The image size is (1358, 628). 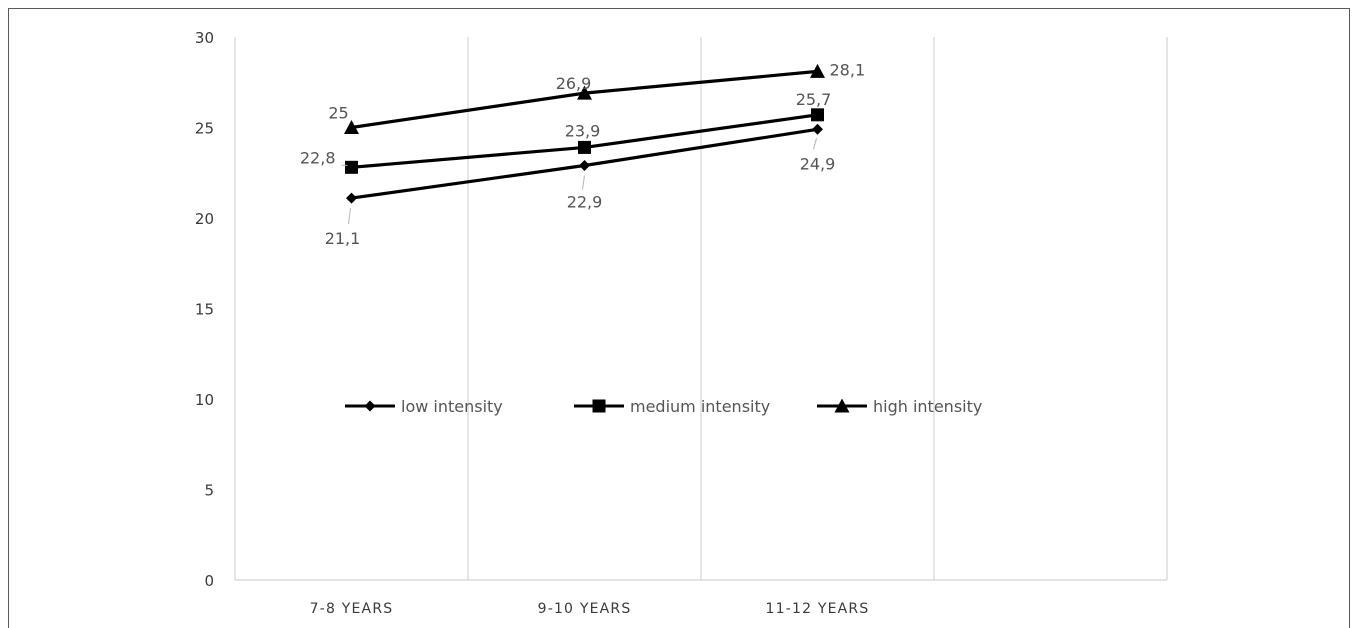 I want to click on y-tick-label: 20, so click(x=204, y=219).